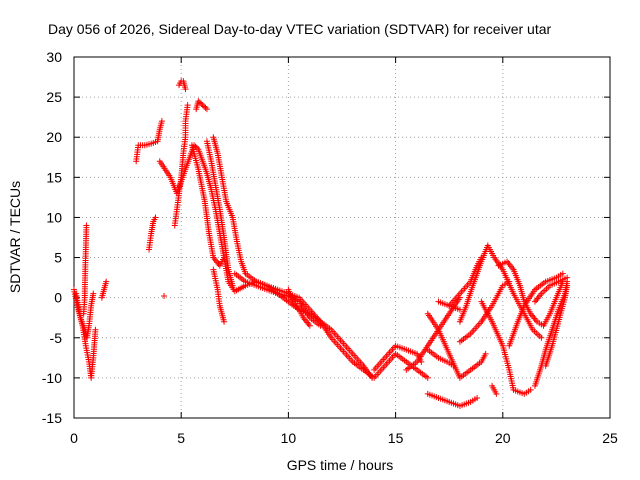 The height and width of the screenshot is (480, 640). What do you see at coordinates (58, 298) in the screenshot?
I see `y-tick-label: 0` at bounding box center [58, 298].